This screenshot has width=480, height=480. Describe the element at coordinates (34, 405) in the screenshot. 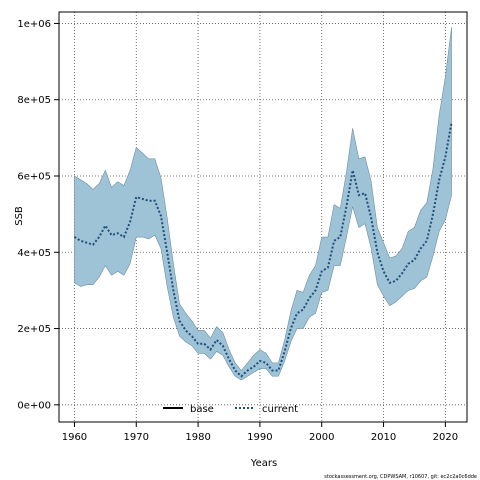

I see `y-tick-label: 0e+00` at that location.